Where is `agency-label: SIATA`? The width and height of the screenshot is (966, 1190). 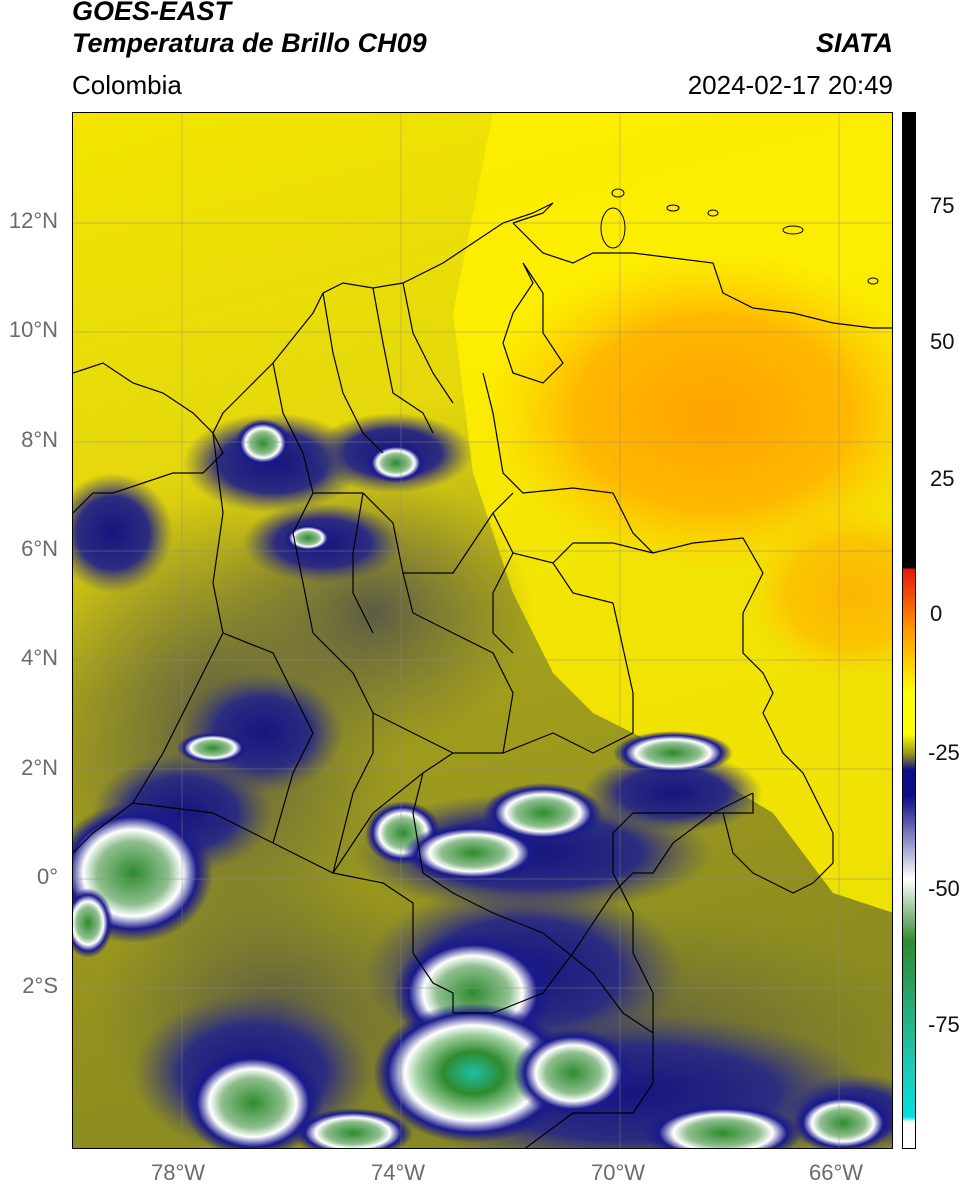
agency-label: SIATA is located at coordinates (854, 43).